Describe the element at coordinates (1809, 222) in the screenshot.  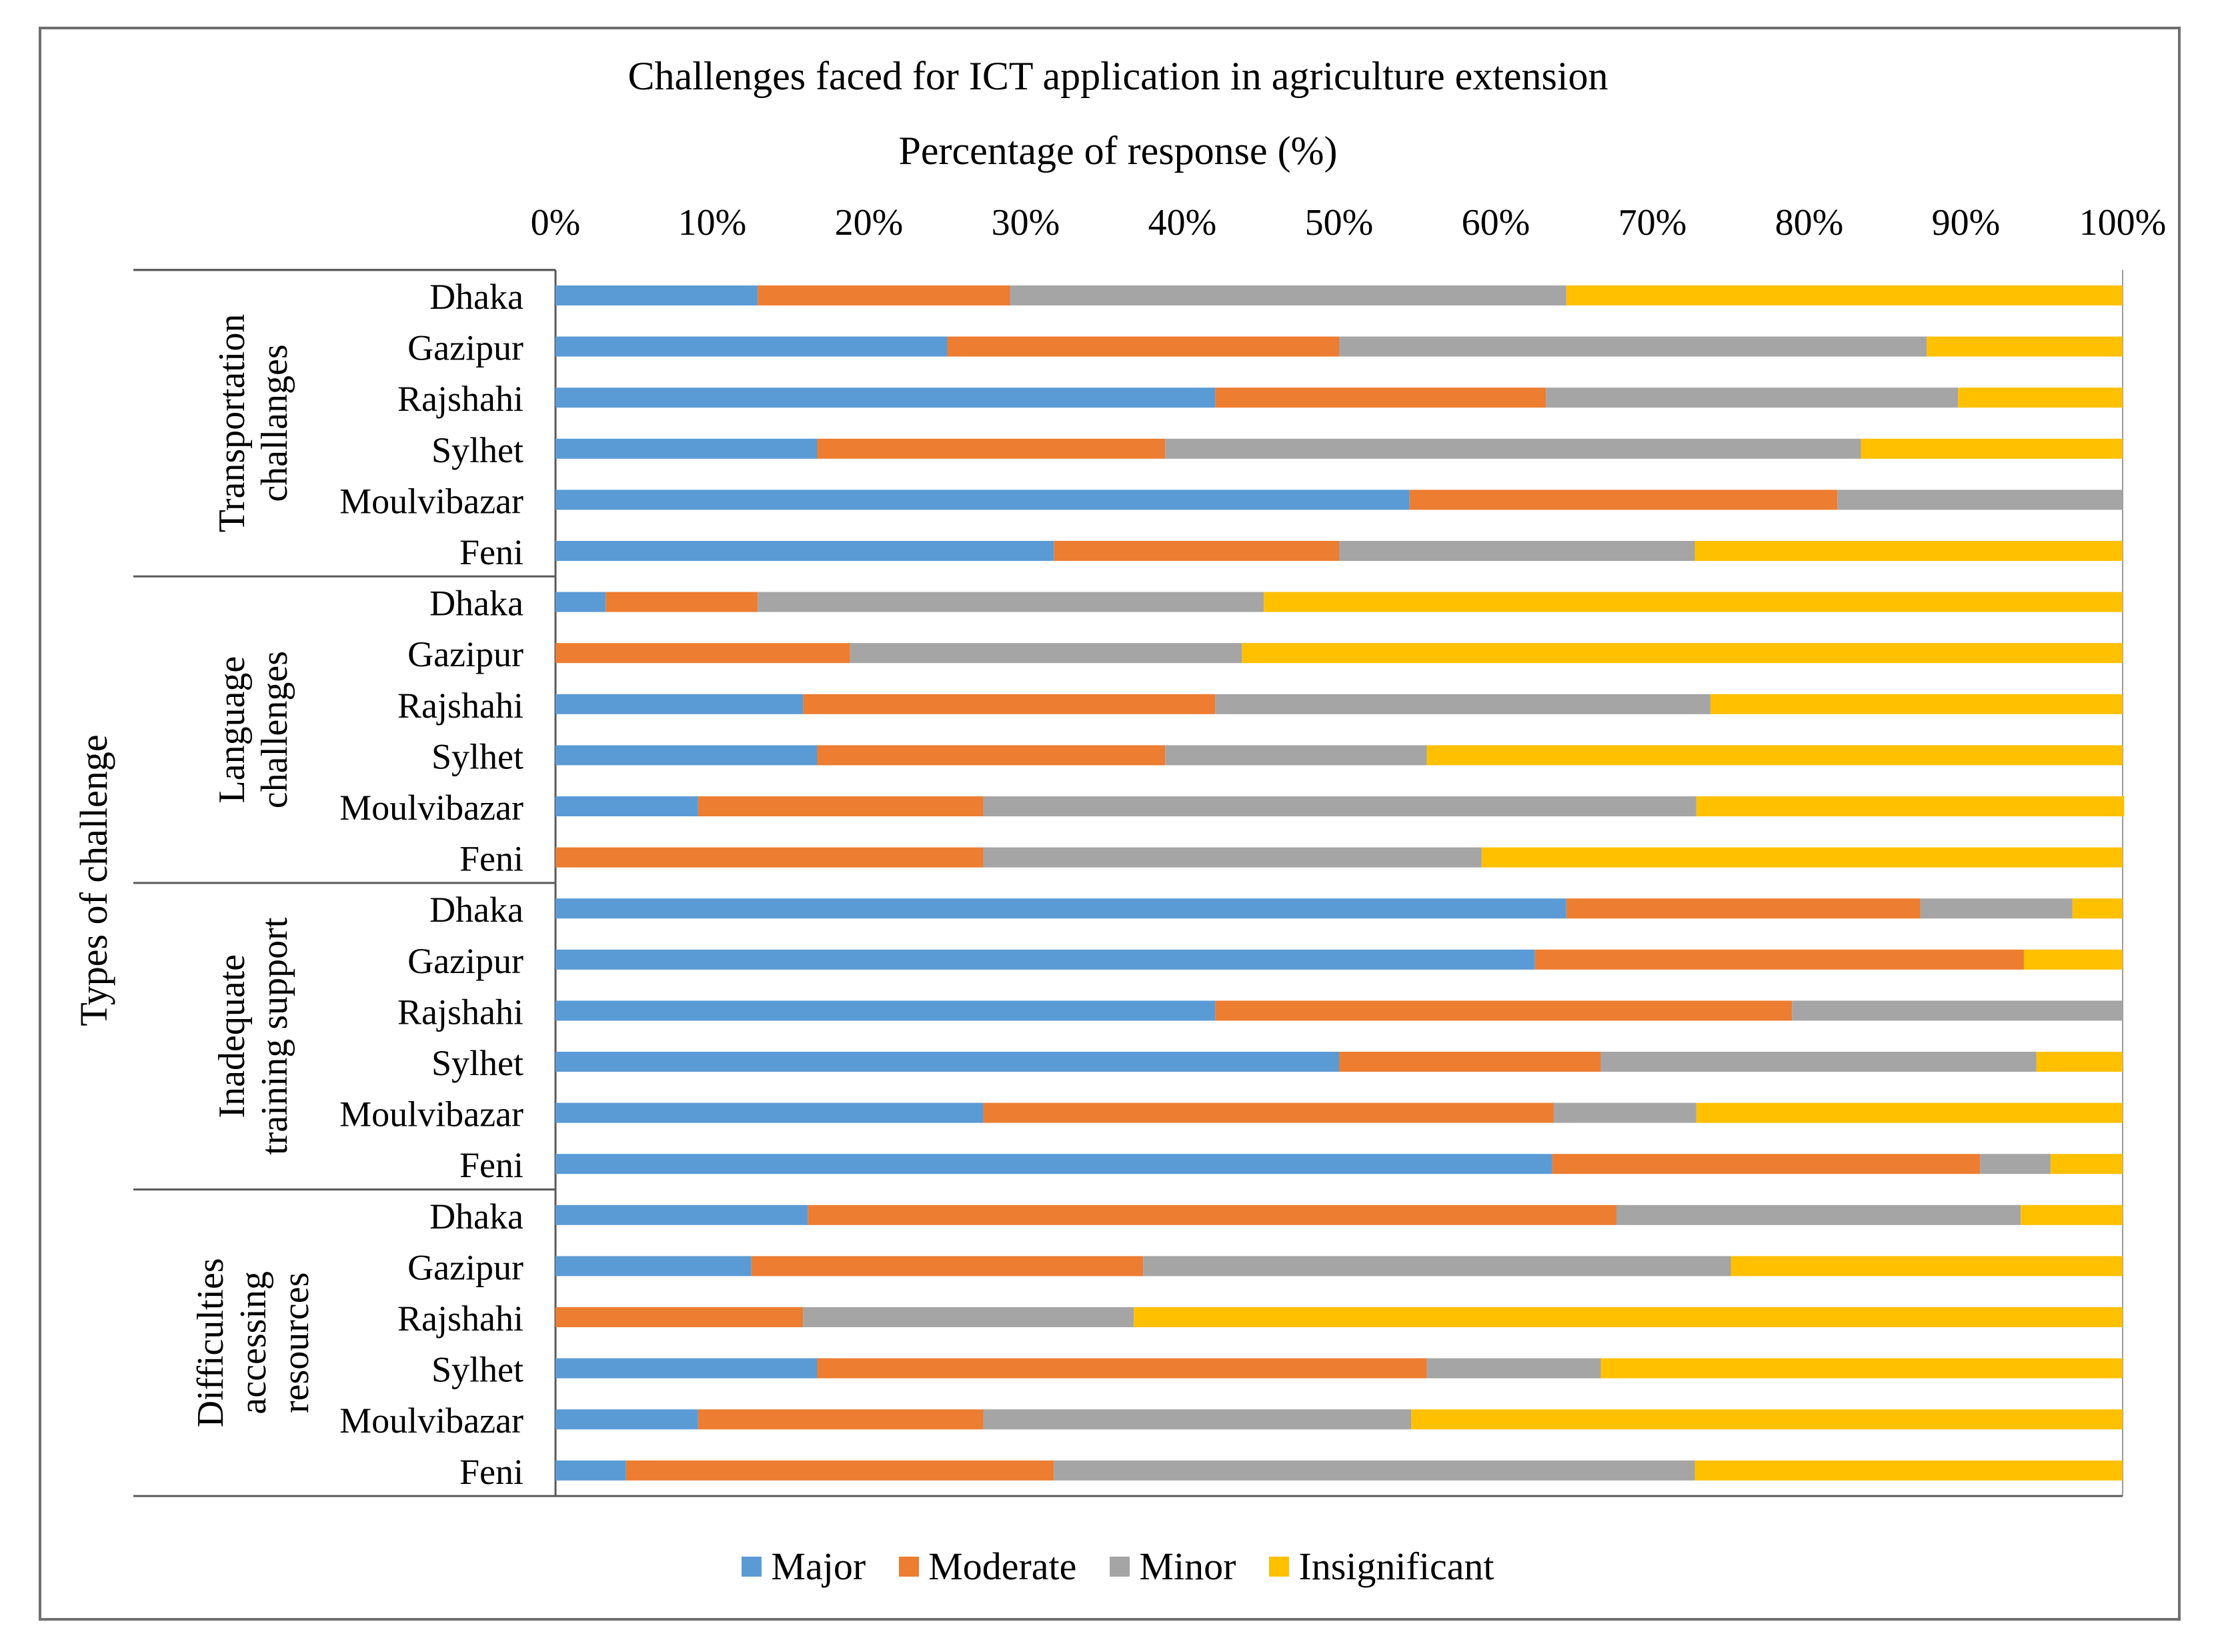
I see `x-tick-label: 80%` at that location.